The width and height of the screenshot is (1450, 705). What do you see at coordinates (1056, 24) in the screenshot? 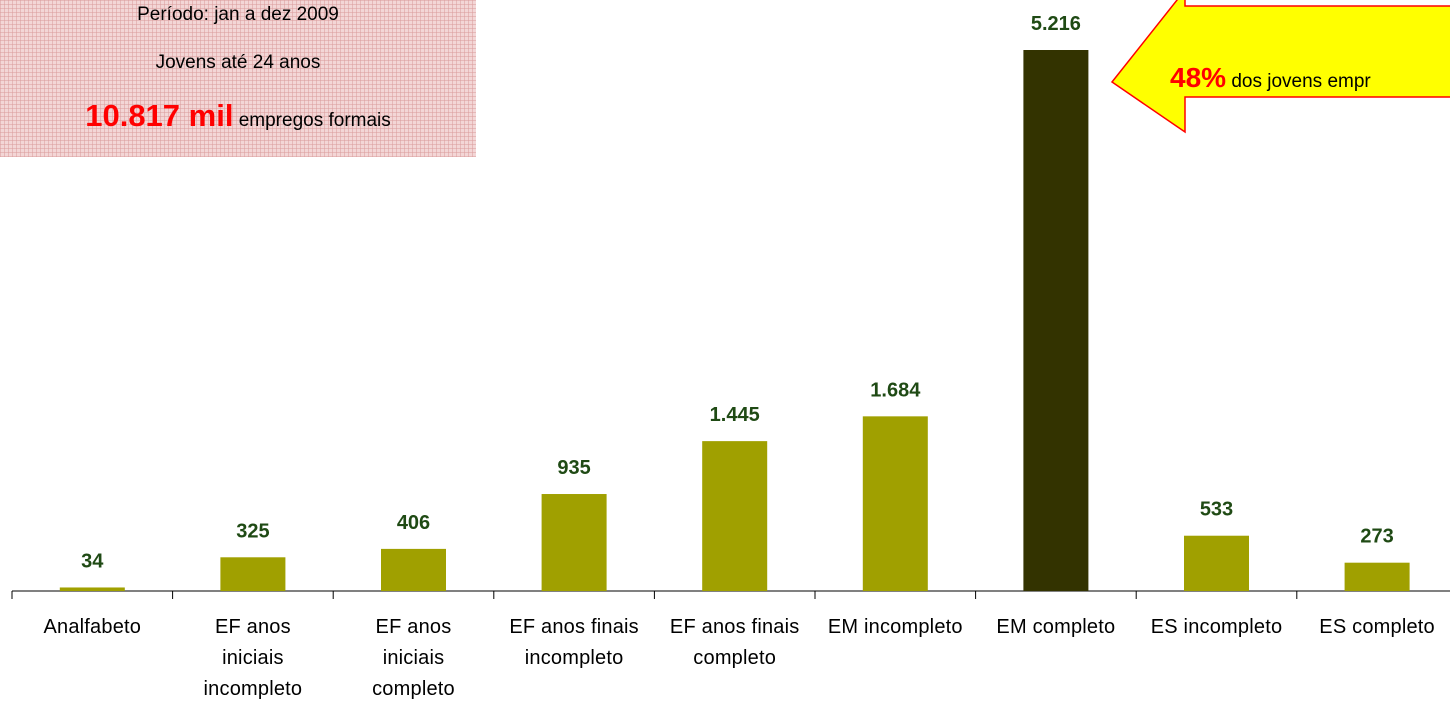
I see `value-label: 5.216` at bounding box center [1056, 24].